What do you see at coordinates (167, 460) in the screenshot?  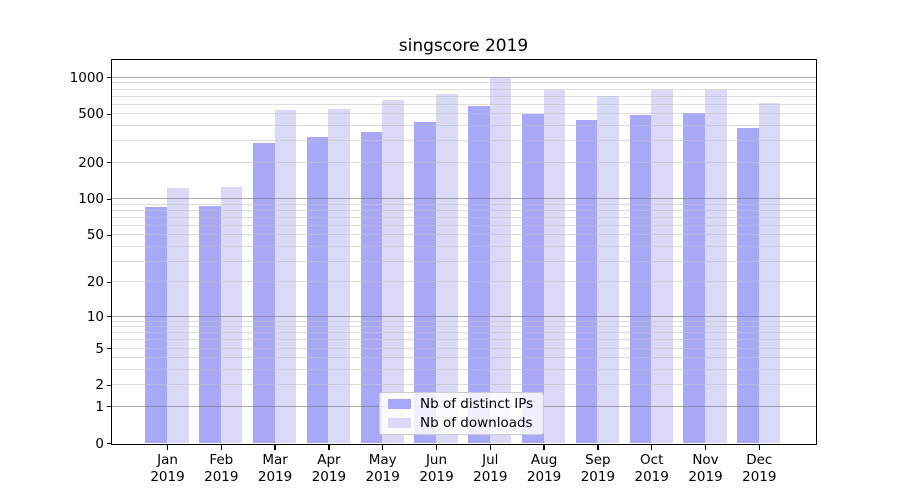 I see `x-tick-month: Jan` at bounding box center [167, 460].